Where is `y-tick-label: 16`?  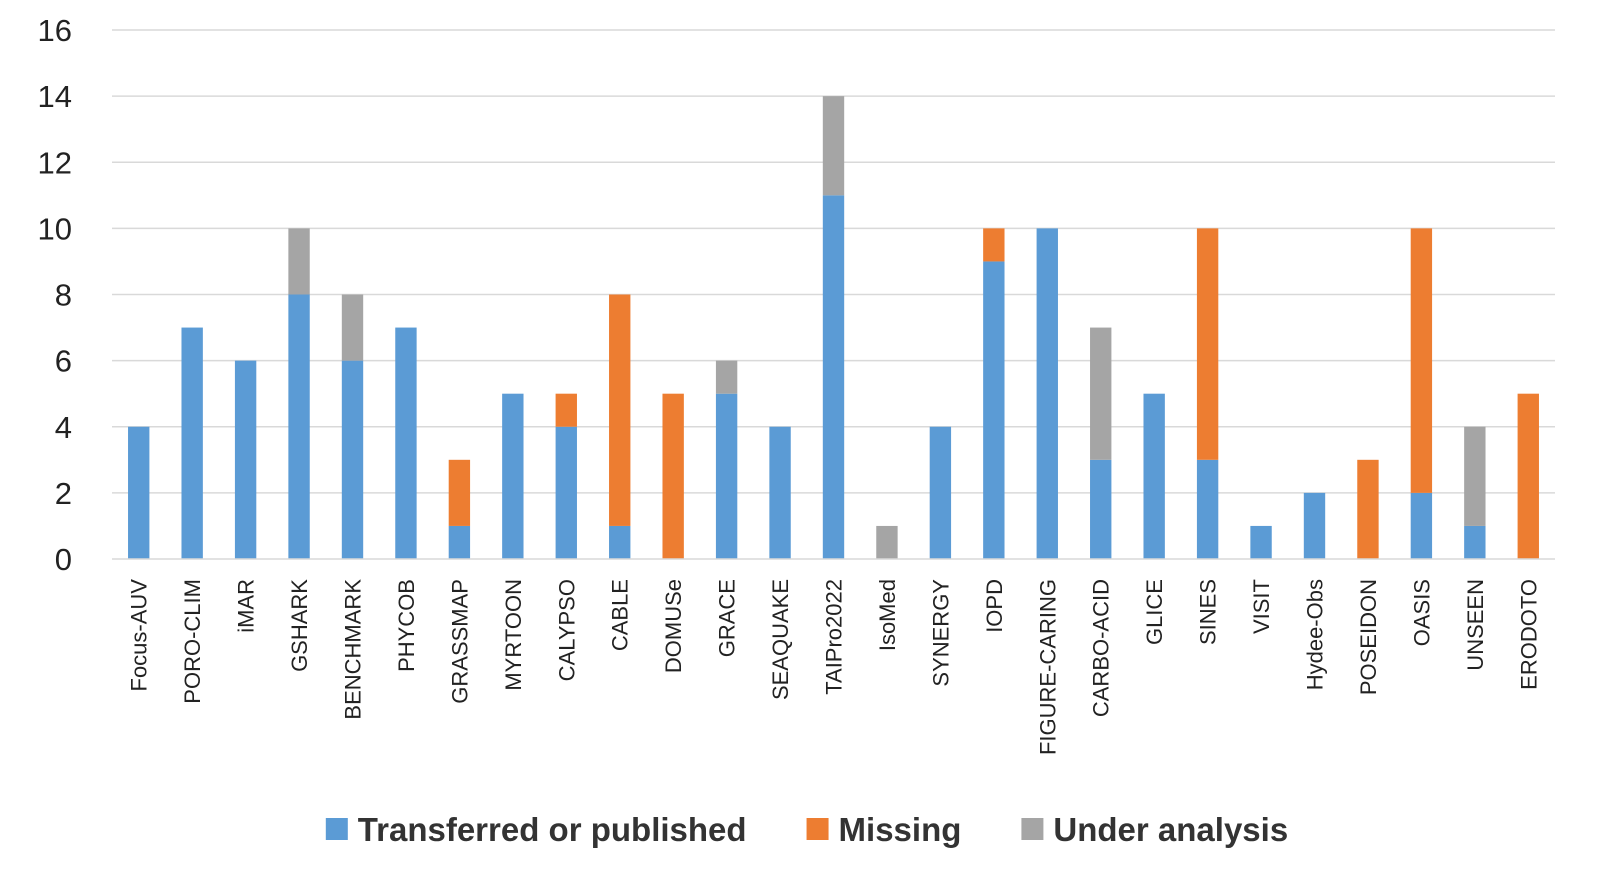
y-tick-label: 16 is located at coordinates (55, 30).